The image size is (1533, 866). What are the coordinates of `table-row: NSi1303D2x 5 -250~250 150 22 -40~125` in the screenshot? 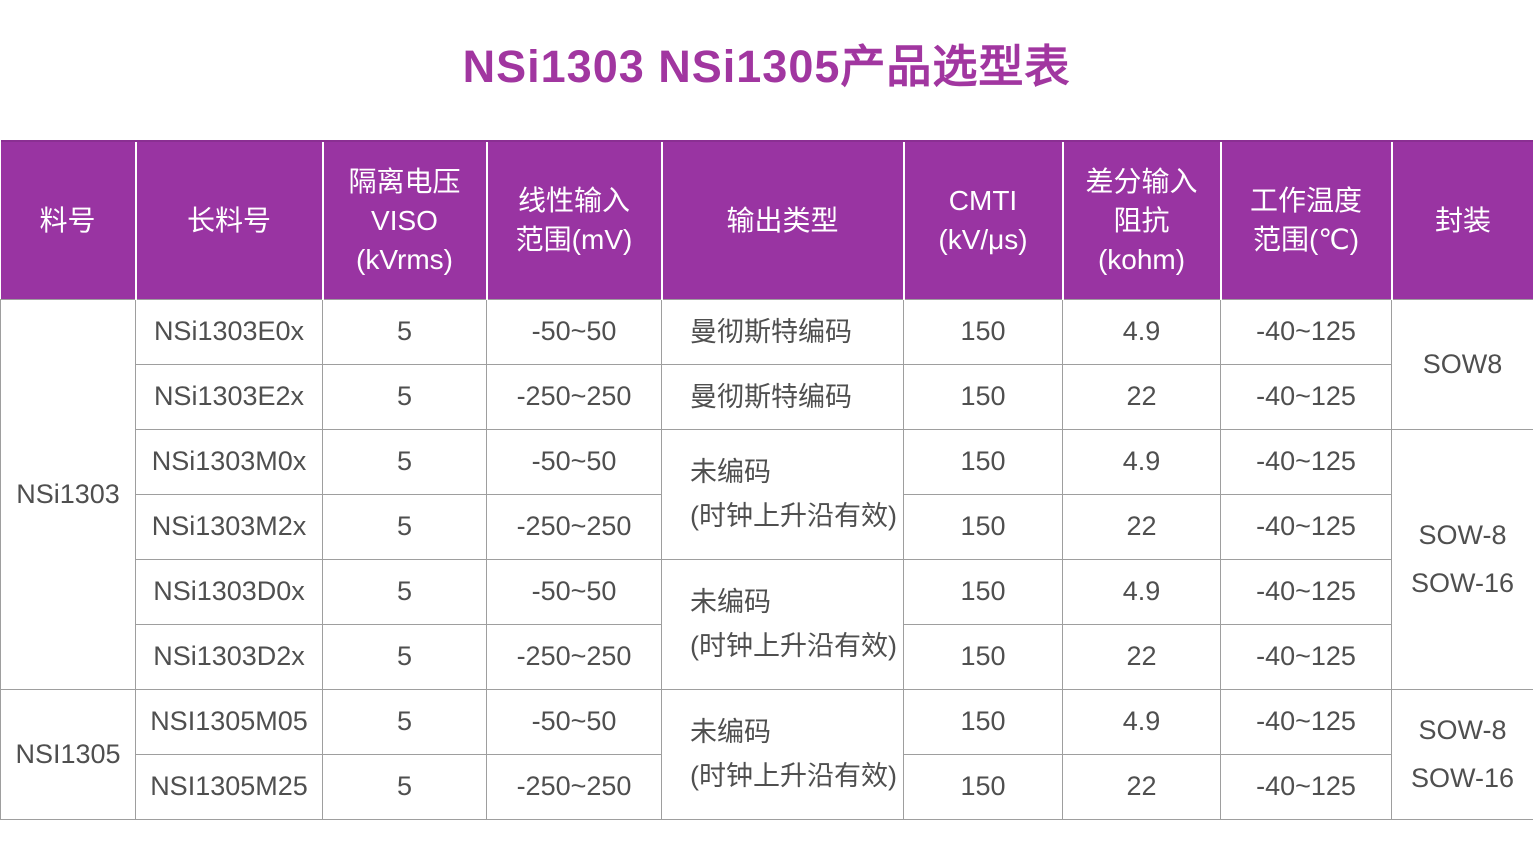 It's located at (767, 656).